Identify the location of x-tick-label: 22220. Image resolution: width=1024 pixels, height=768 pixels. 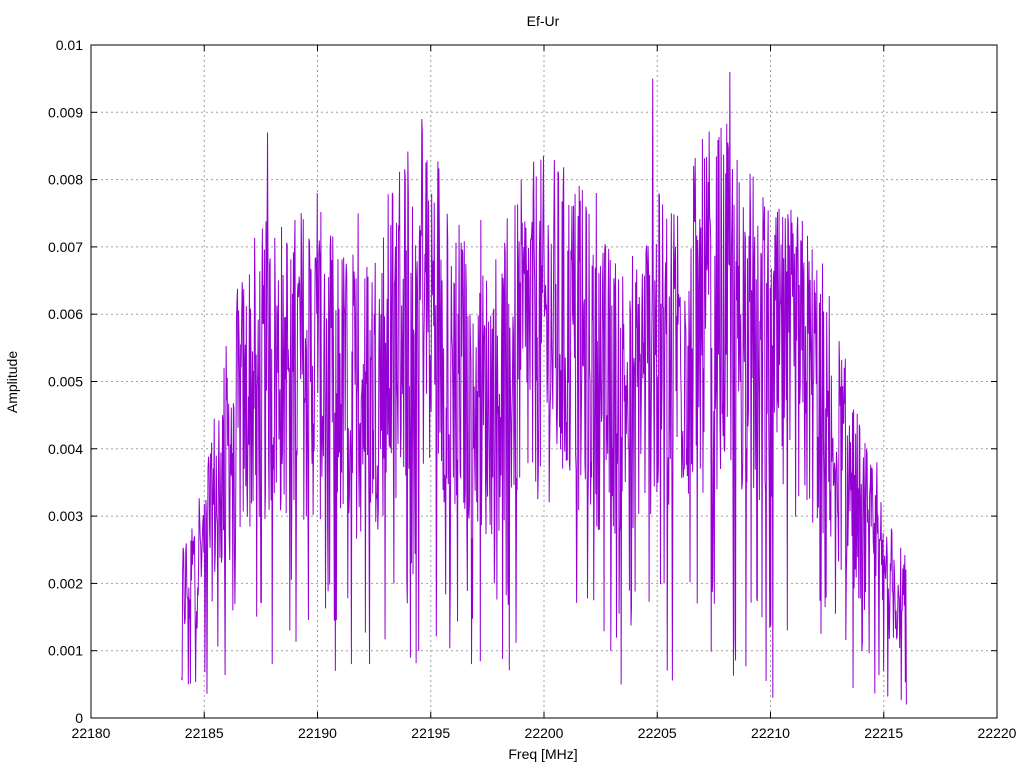
(997, 733).